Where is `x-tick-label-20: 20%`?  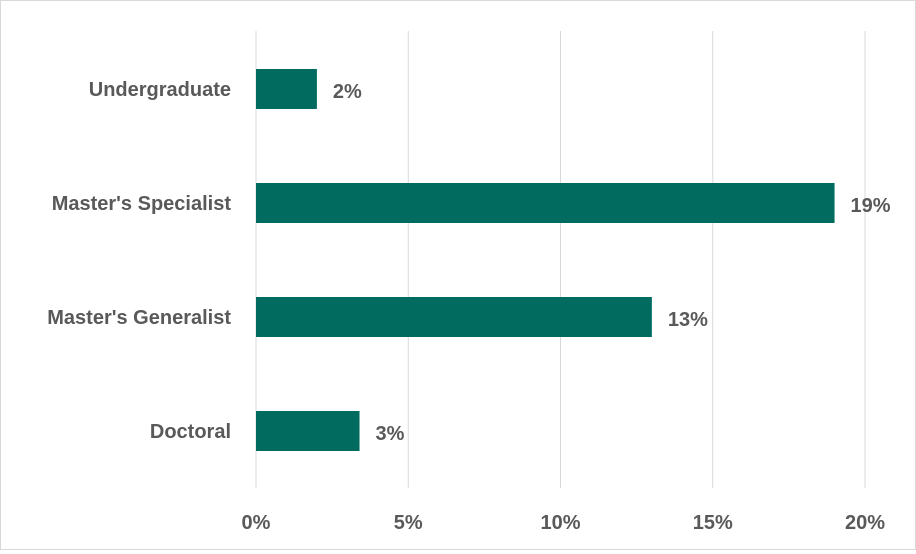
x-tick-label-20: 20% is located at coordinates (865, 523).